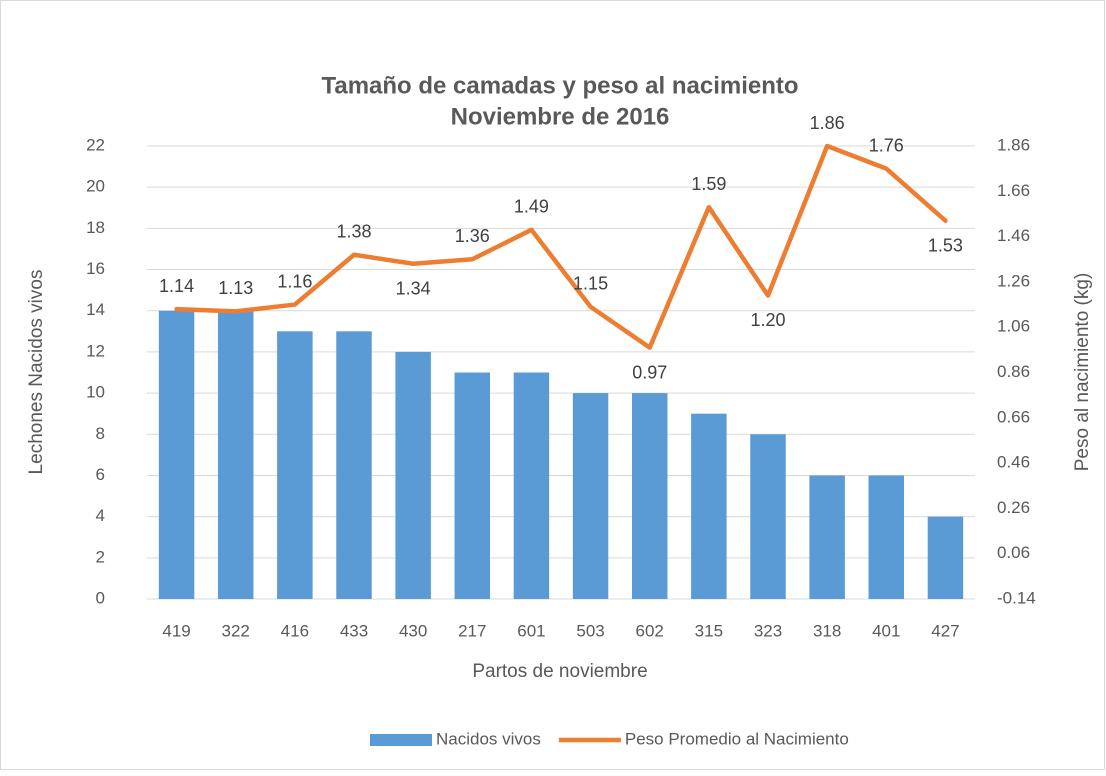 The height and width of the screenshot is (776, 1106). Describe the element at coordinates (236, 630) in the screenshot. I see `x-tick-label: 322` at that location.